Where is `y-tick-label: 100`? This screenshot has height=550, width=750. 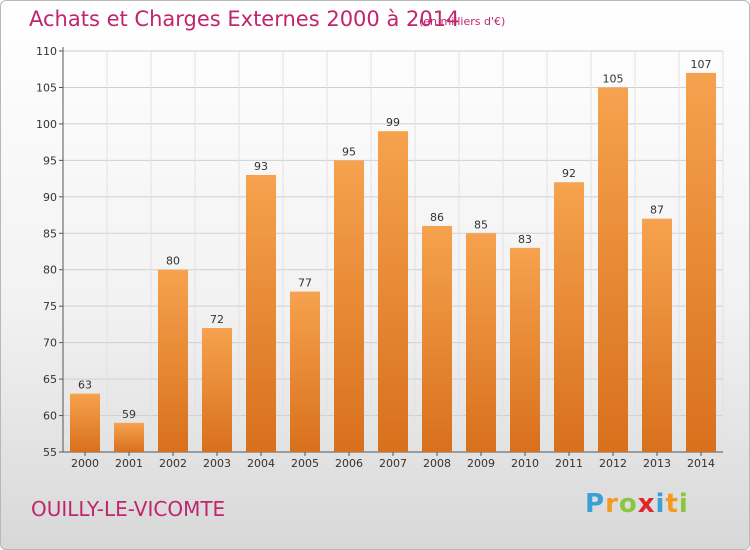
y-tick-label: 100 is located at coordinates (46, 124).